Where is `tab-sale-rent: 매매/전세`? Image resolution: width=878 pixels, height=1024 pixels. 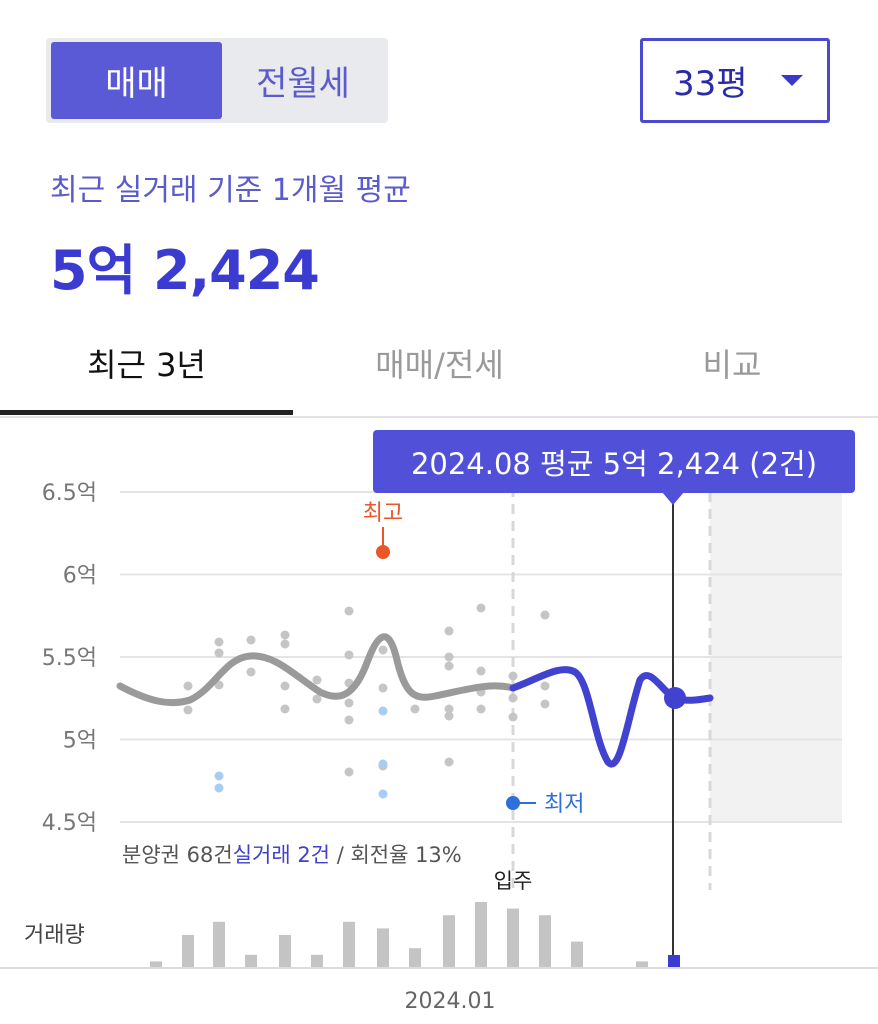 tab-sale-rent: 매매/전세 is located at coordinates (439, 365).